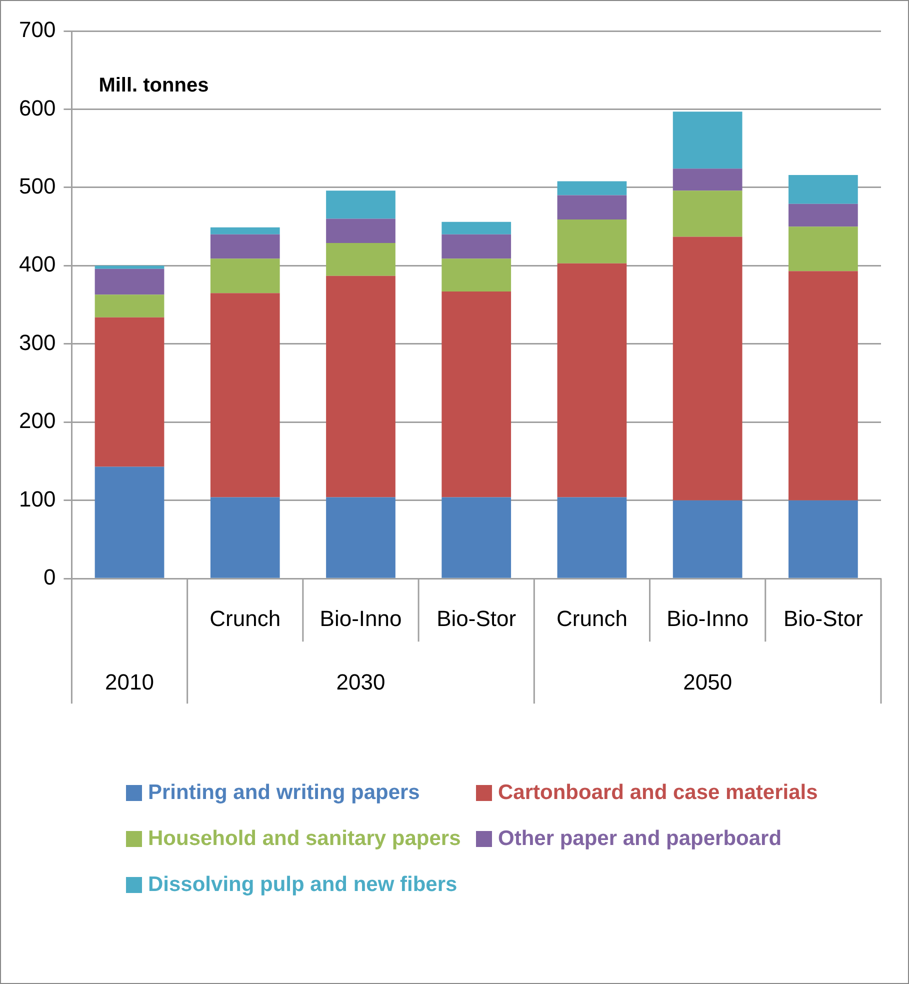 Image resolution: width=909 pixels, height=984 pixels. What do you see at coordinates (304, 839) in the screenshot?
I see `legend-label: Household and sanitary papers` at bounding box center [304, 839].